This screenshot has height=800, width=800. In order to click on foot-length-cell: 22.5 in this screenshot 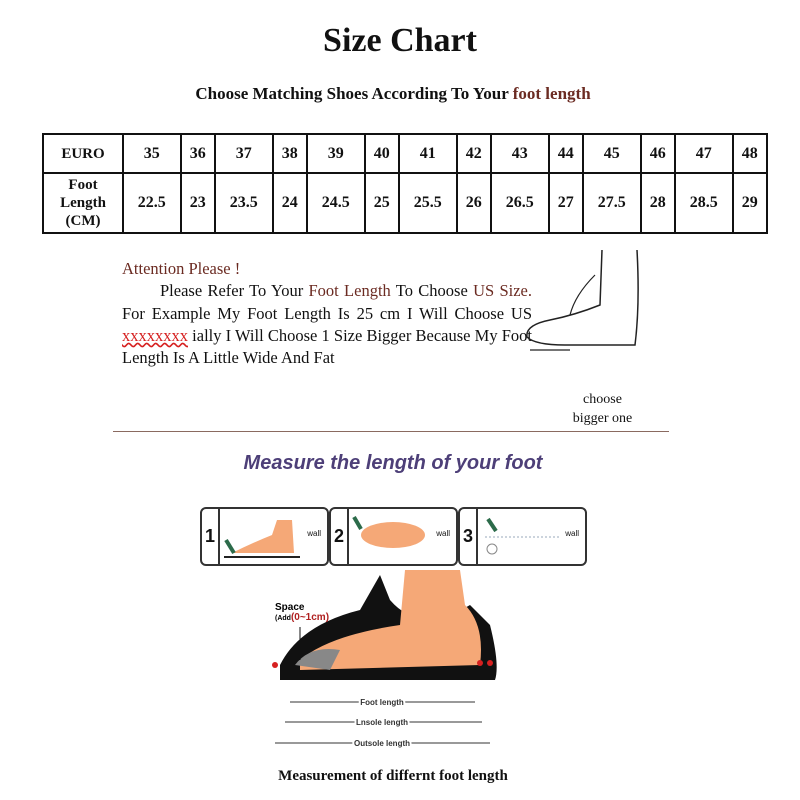, I will do `click(152, 203)`.